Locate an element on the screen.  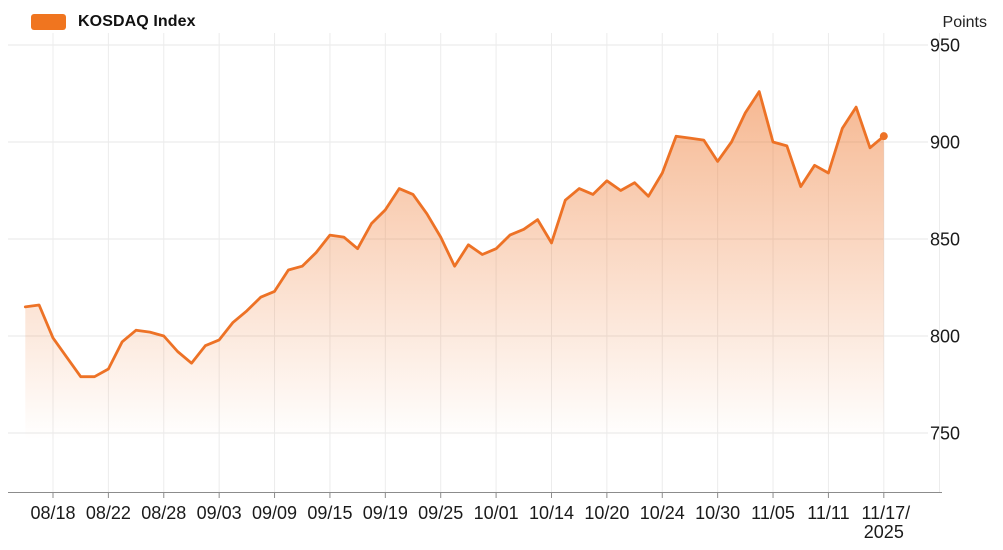
x-tick-label: 08/28 is located at coordinates (163, 513).